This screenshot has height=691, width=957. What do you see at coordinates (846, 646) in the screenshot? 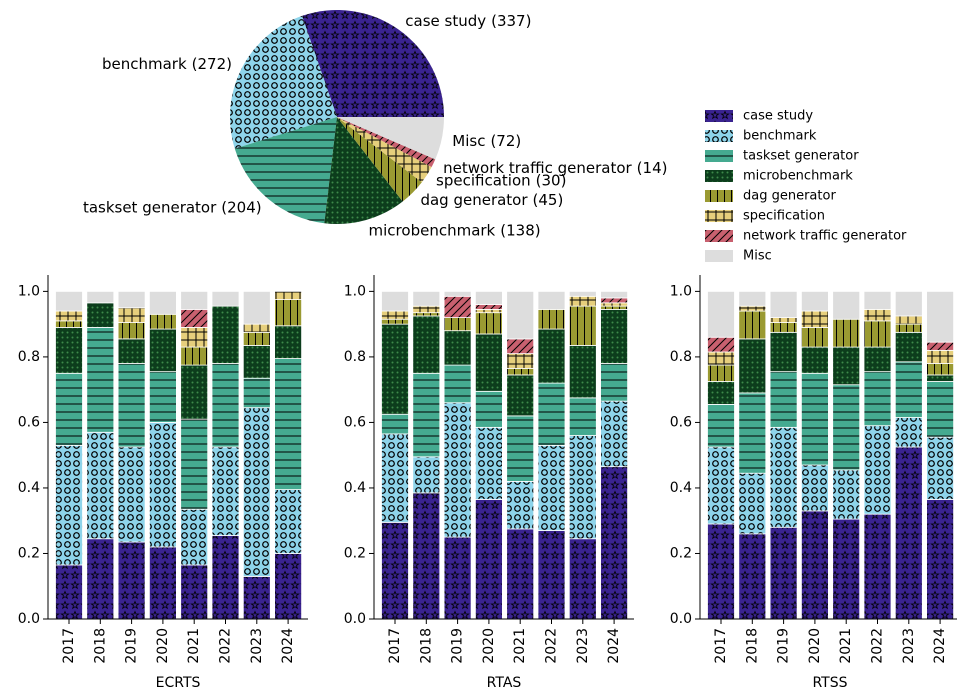
I see `x-tick-label: 2021` at bounding box center [846, 646].